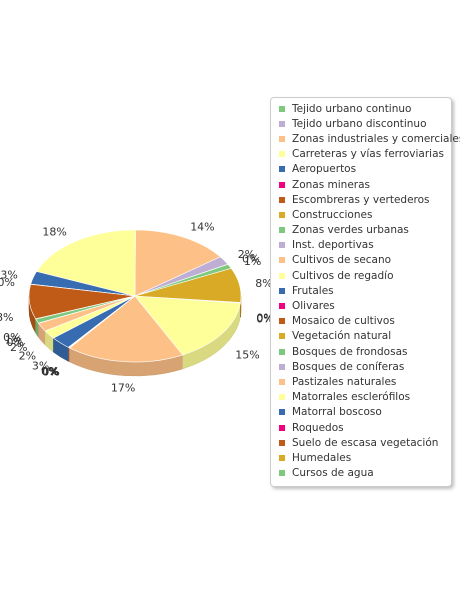  What do you see at coordinates (7, 317) in the screenshot?
I see `data-label-6: 8%` at bounding box center [7, 317].